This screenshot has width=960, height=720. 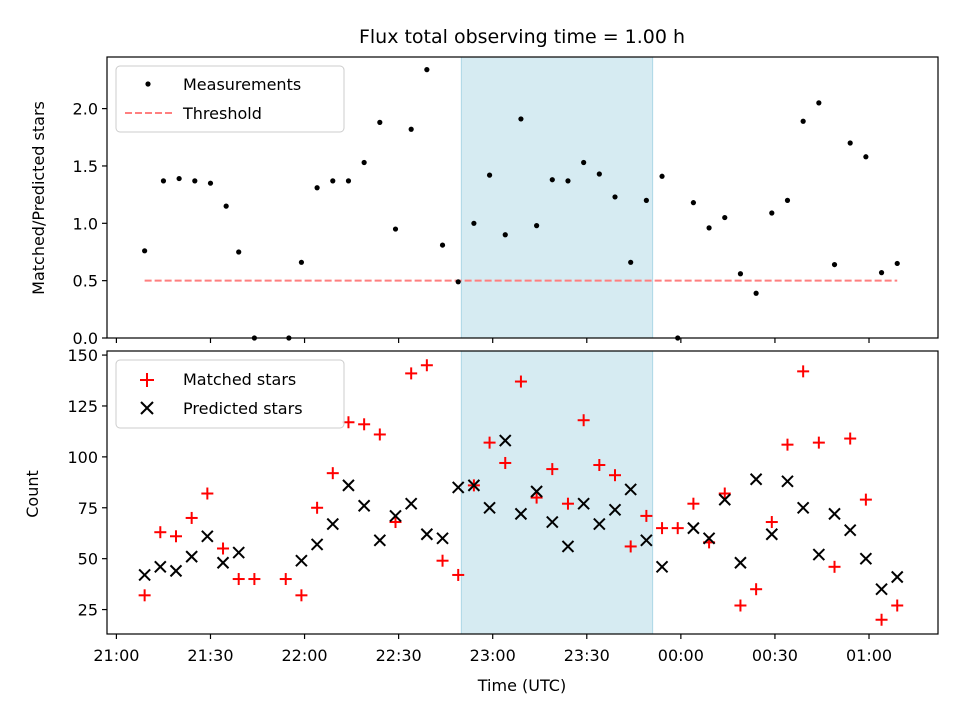 I want to click on top-legend-box, so click(x=230, y=99).